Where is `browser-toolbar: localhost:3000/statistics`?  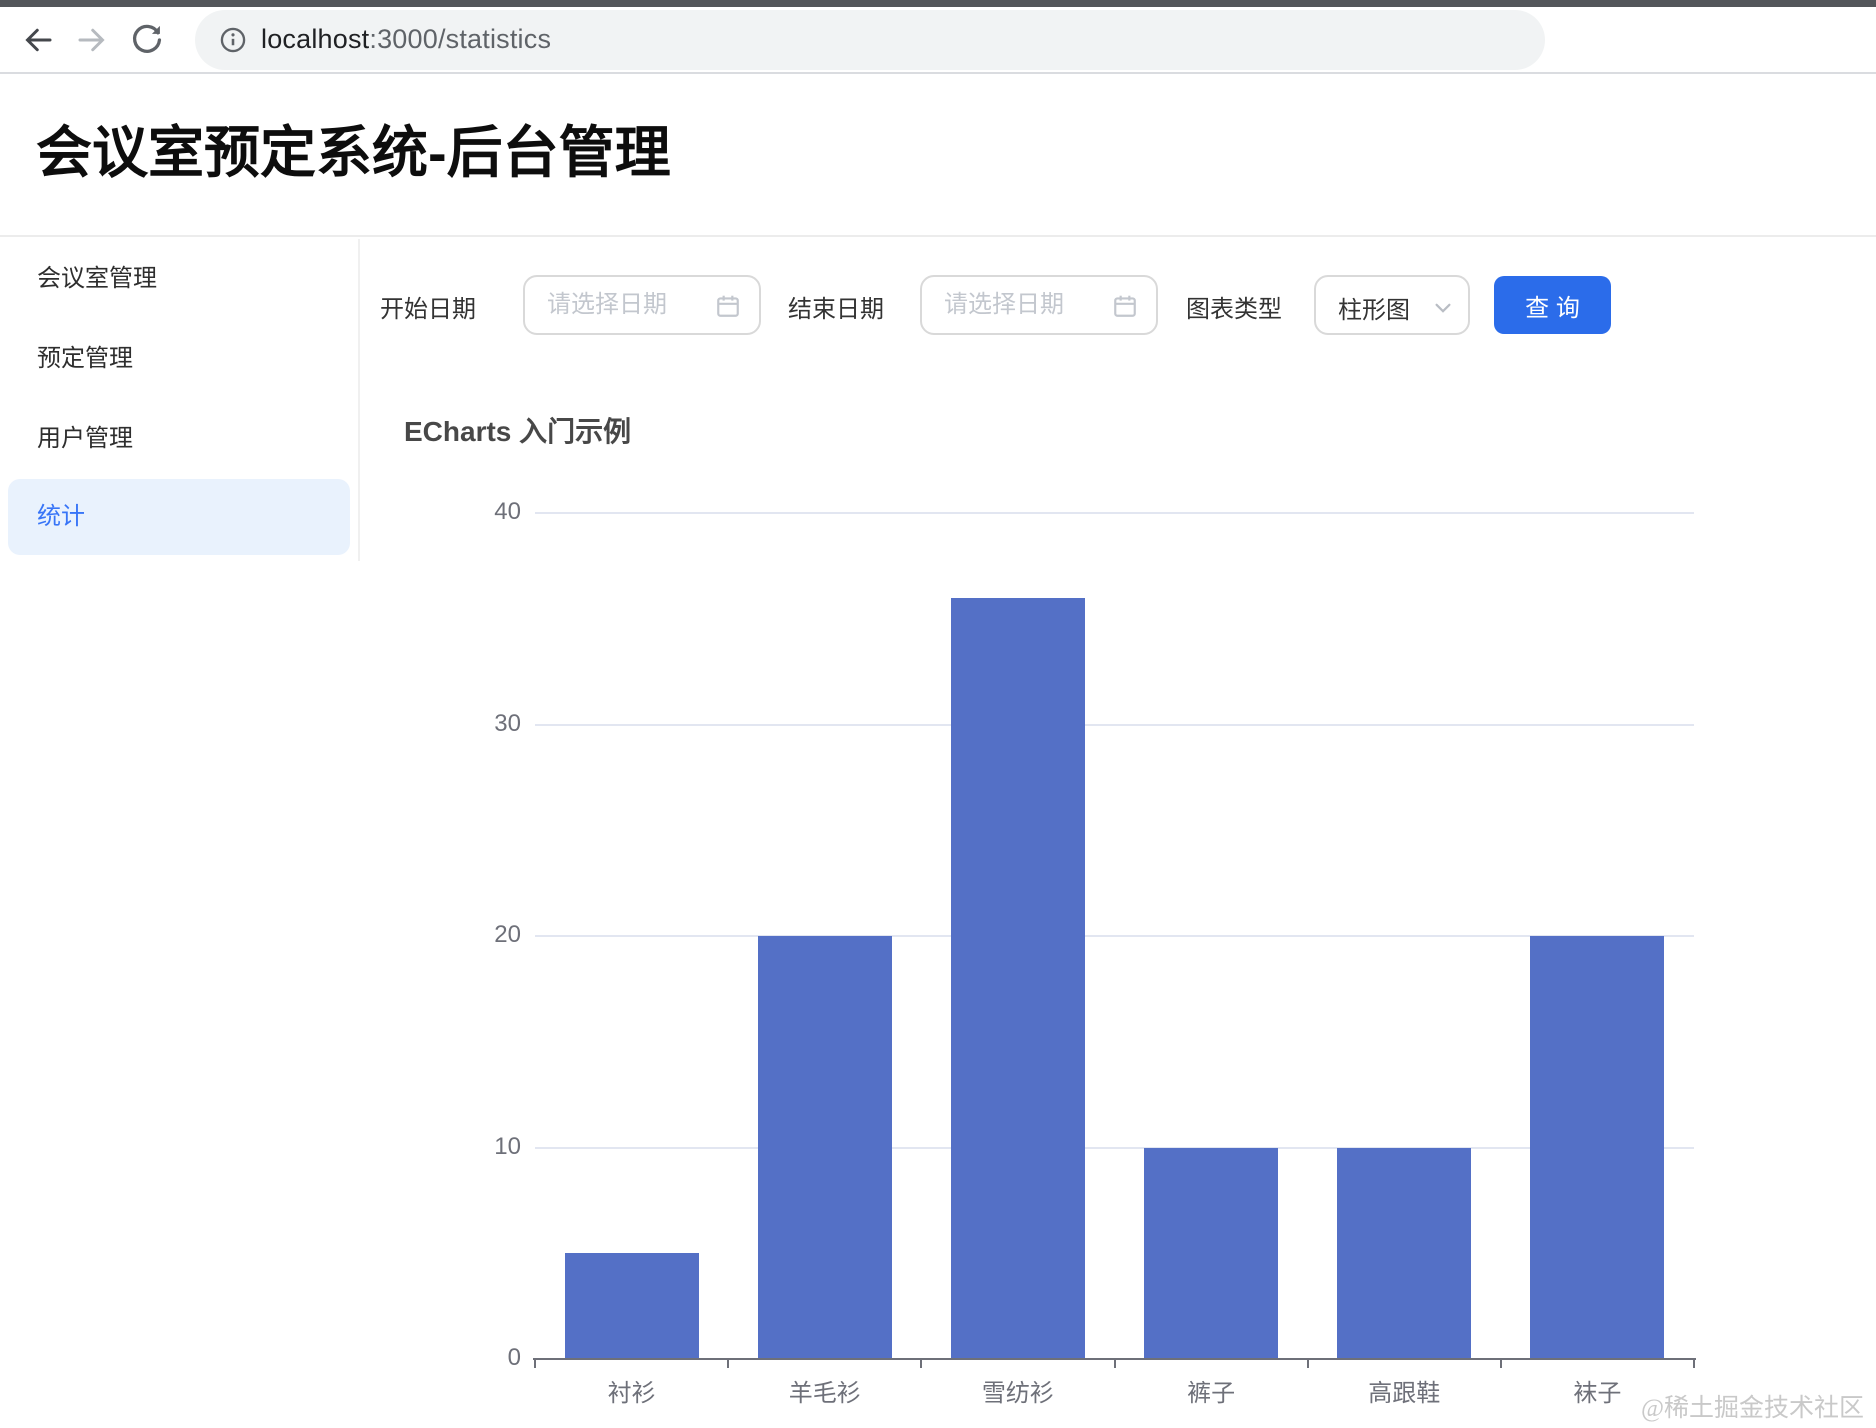 browser-toolbar: localhost:3000/statistics is located at coordinates (938, 37).